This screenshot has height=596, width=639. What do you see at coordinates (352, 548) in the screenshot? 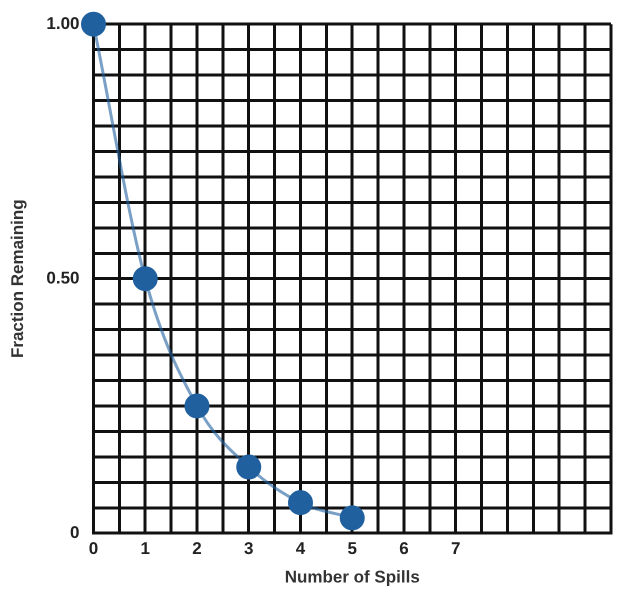
I see `x-tick-label: 5` at bounding box center [352, 548].